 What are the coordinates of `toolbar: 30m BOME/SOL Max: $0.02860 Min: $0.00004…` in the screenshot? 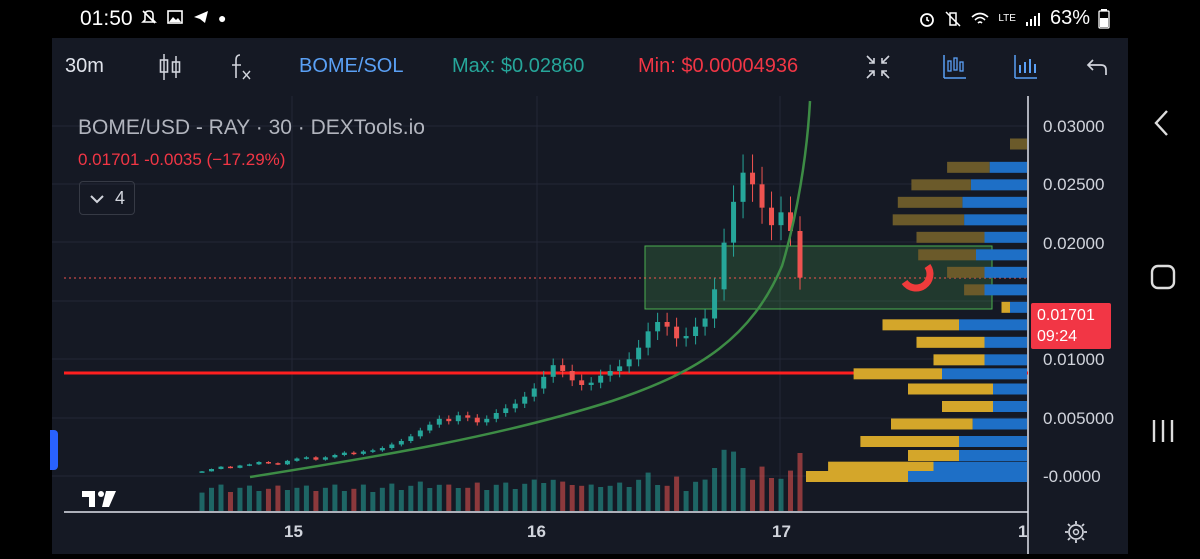 It's located at (590, 67).